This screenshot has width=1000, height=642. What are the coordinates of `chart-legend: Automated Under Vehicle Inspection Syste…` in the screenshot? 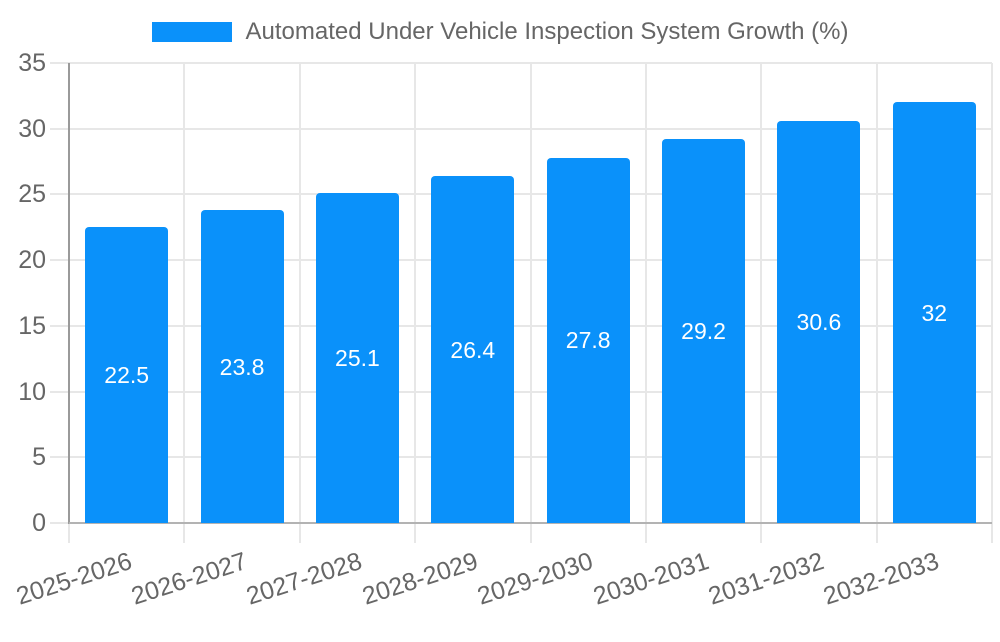 It's located at (500, 32).